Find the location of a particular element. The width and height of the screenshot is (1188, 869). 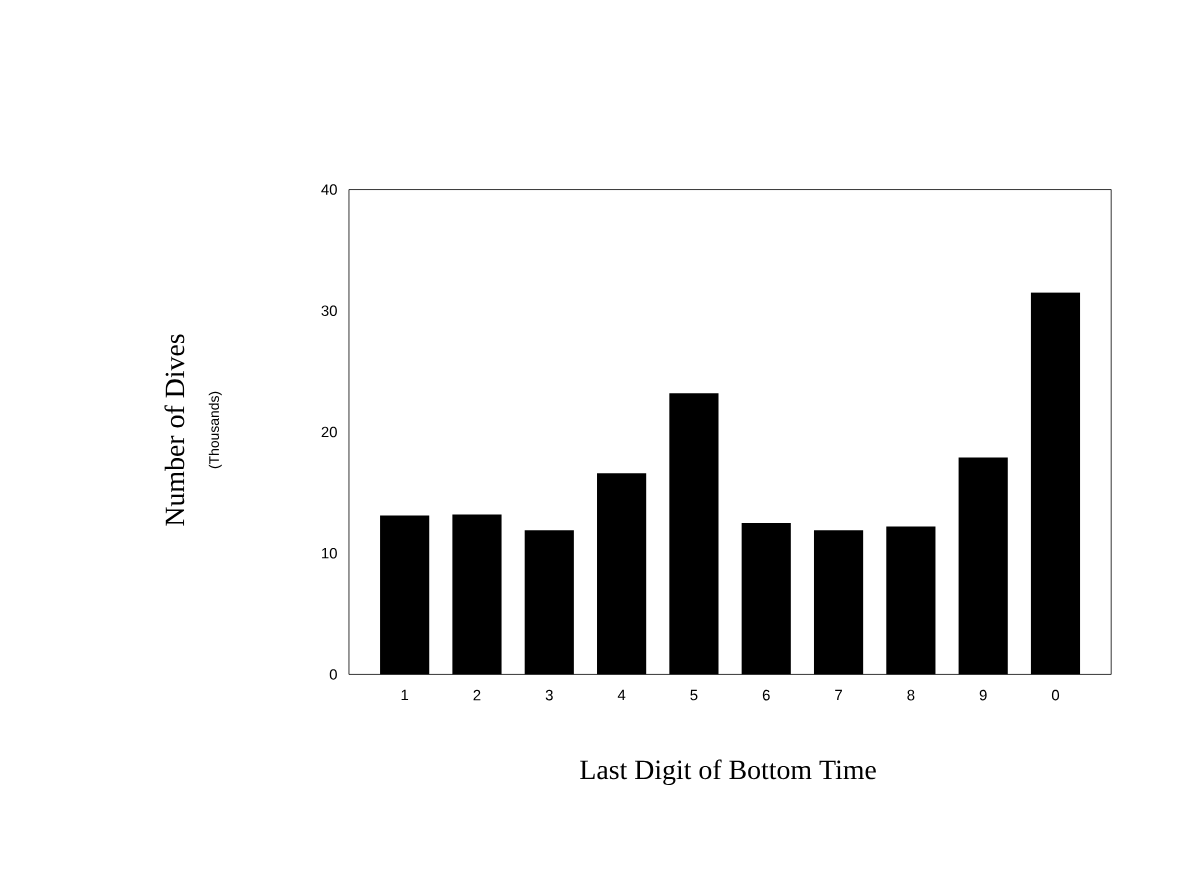

y-tick-label: 30 is located at coordinates (329, 311).